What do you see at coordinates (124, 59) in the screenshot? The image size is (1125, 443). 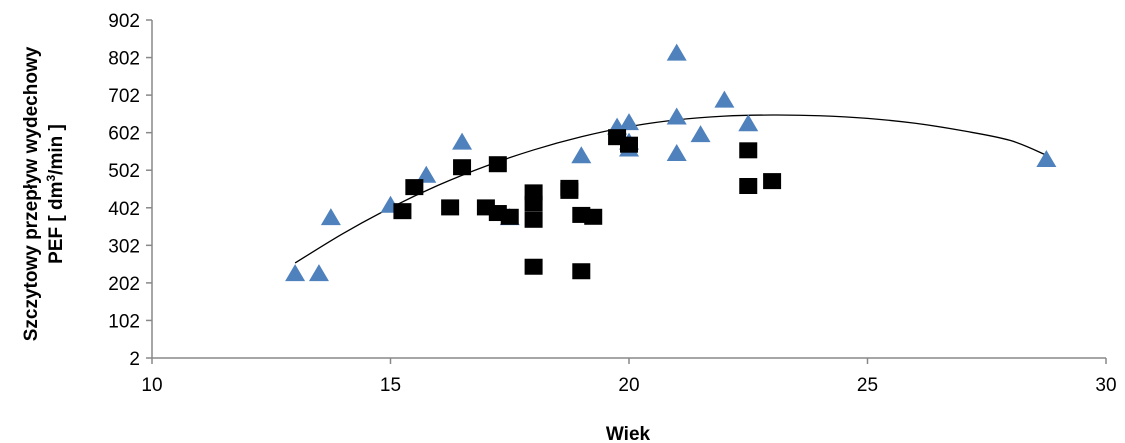 I see `y-tick-label: 802` at bounding box center [124, 59].